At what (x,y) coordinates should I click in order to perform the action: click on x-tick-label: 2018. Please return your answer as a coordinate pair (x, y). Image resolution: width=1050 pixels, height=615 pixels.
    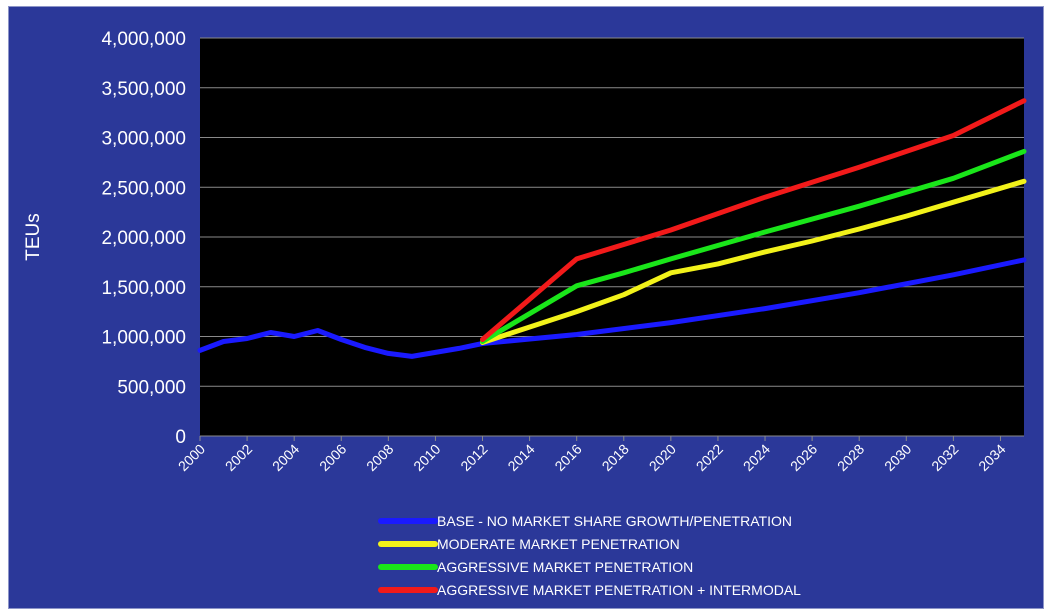
    Looking at the image, I should click on (615, 457).